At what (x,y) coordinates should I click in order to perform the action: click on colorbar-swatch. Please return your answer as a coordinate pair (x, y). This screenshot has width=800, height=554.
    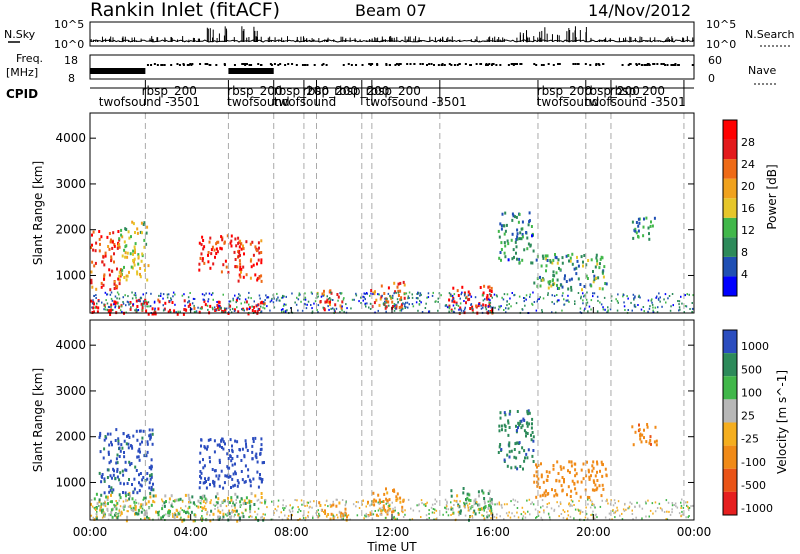
    Looking at the image, I should click on (730, 149).